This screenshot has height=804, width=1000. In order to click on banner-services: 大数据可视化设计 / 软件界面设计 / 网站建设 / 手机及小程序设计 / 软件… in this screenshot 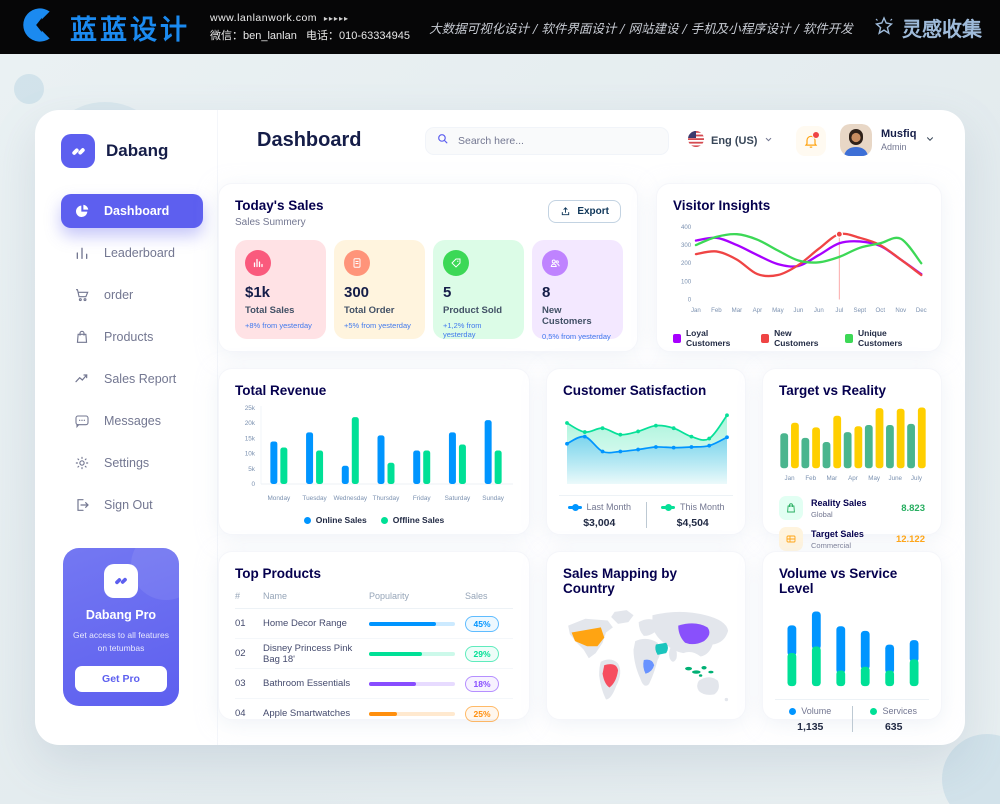, I will do `click(641, 28)`.